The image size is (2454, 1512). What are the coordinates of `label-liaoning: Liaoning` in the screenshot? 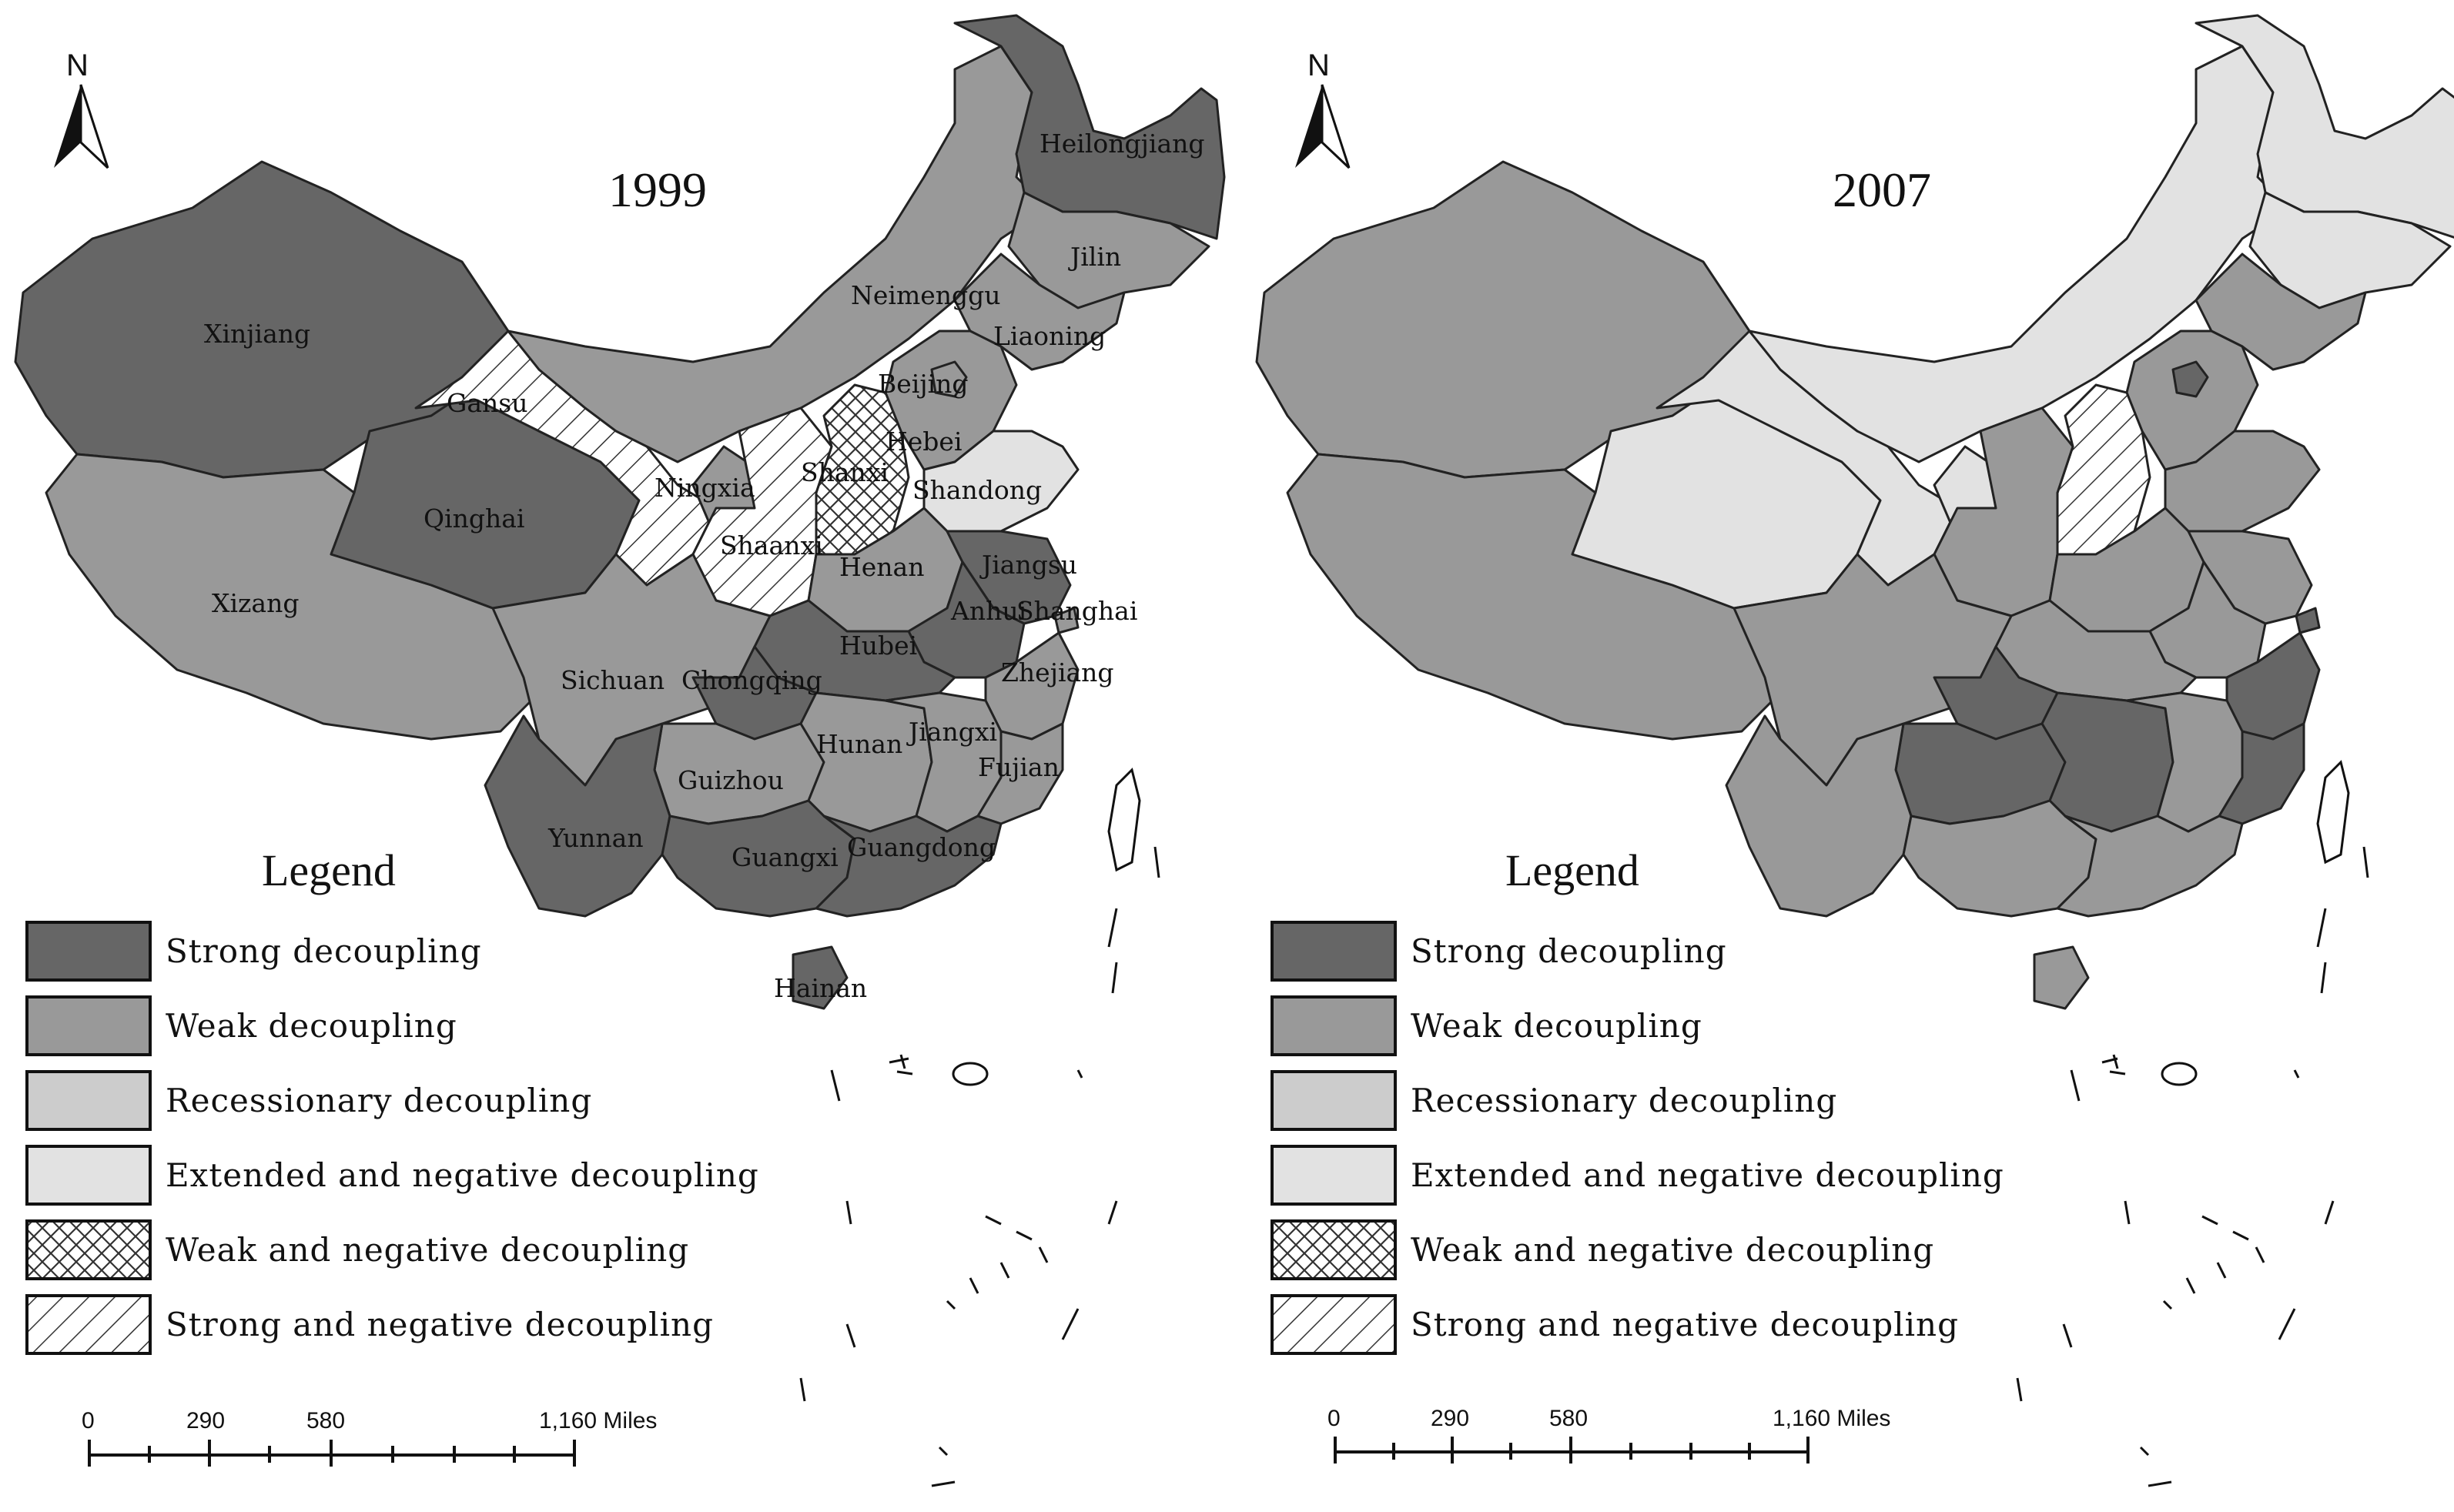 It's located at (1049, 336).